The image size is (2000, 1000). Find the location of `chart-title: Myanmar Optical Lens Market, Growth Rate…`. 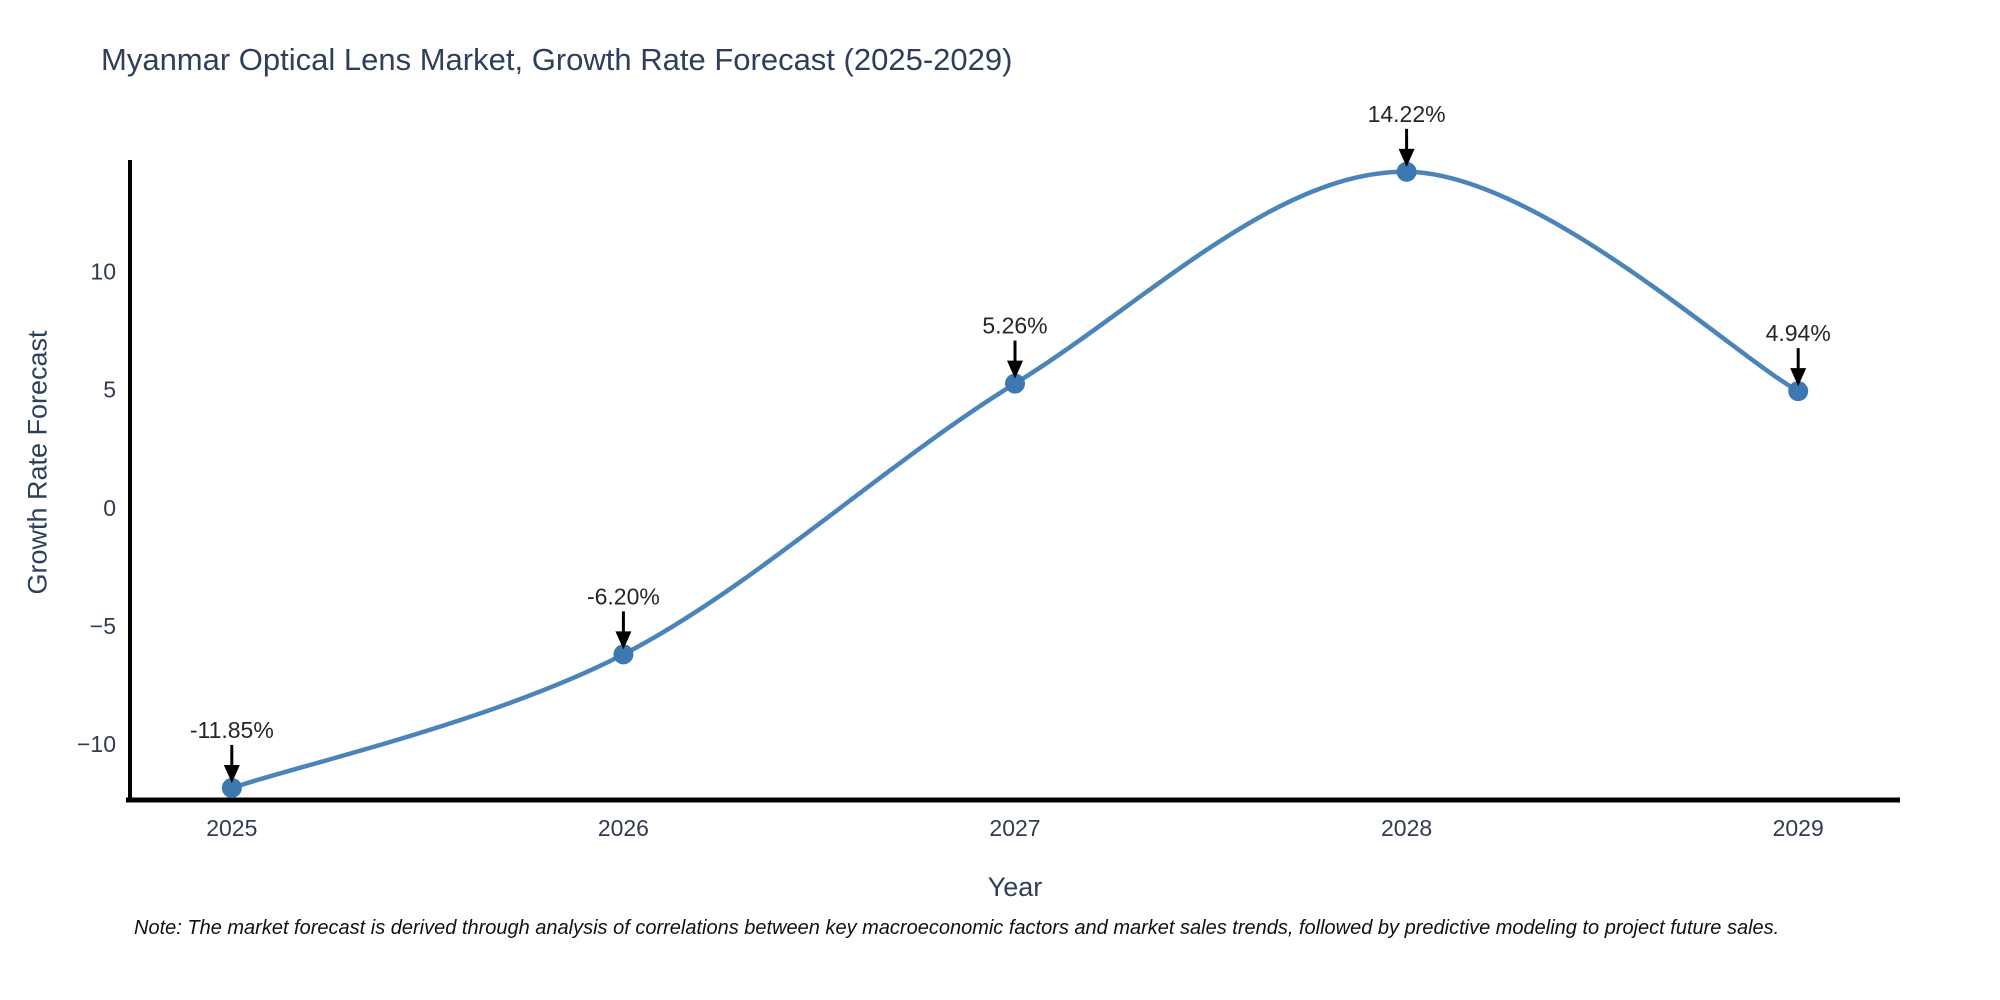

chart-title: Myanmar Optical Lens Market, Growth Rate… is located at coordinates (557, 59).